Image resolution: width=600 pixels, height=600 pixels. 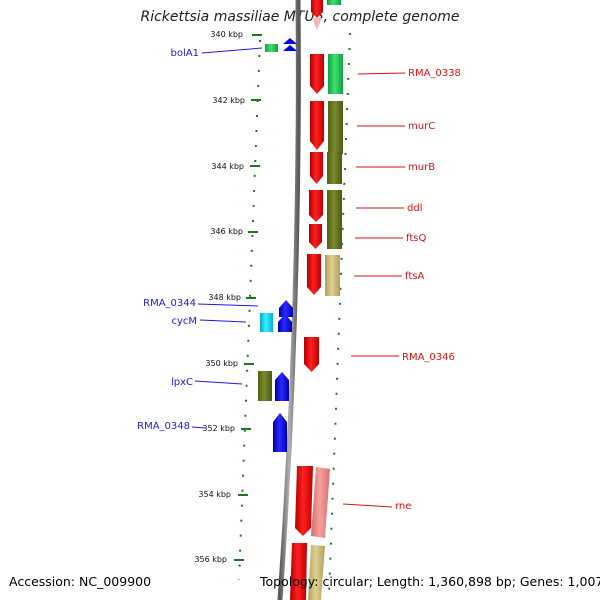 What do you see at coordinates (414, 276) in the screenshot?
I see `gene-label-ftsA: ftsA` at bounding box center [414, 276].